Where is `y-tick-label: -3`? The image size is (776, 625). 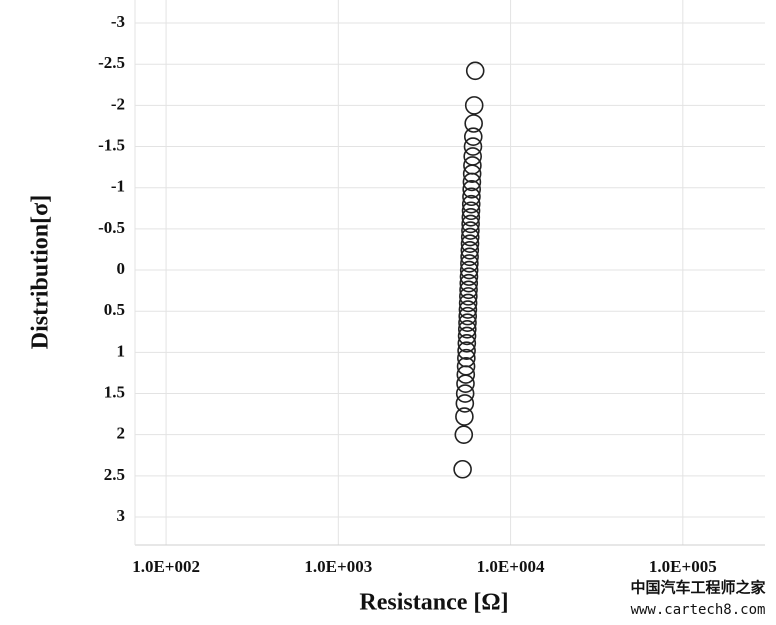
y-tick-label: -3 is located at coordinates (118, 21).